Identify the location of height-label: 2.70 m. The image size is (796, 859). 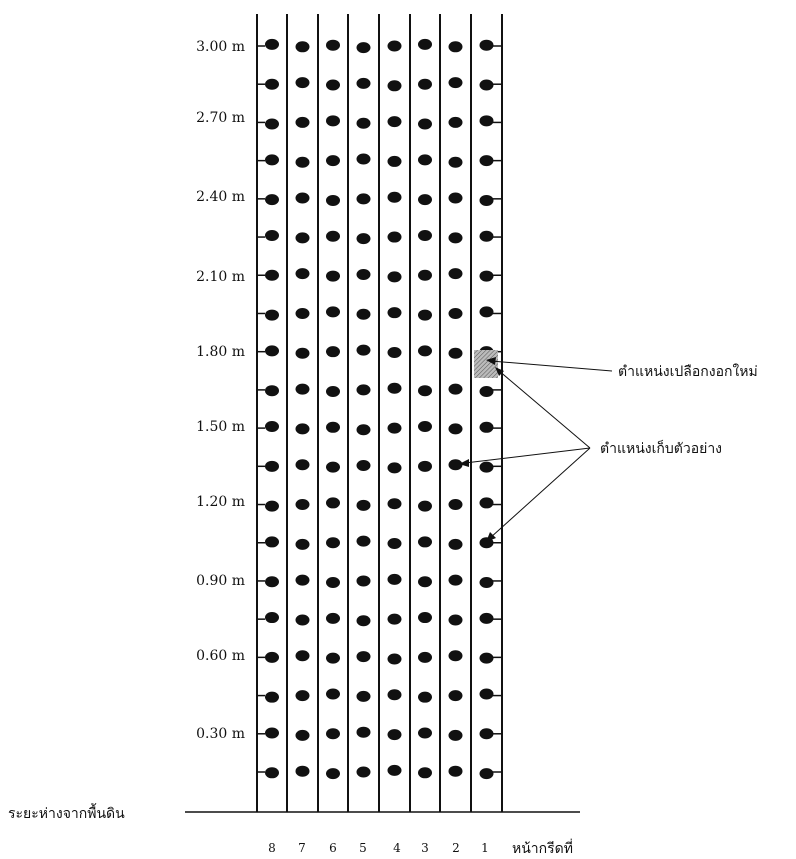
(220, 118).